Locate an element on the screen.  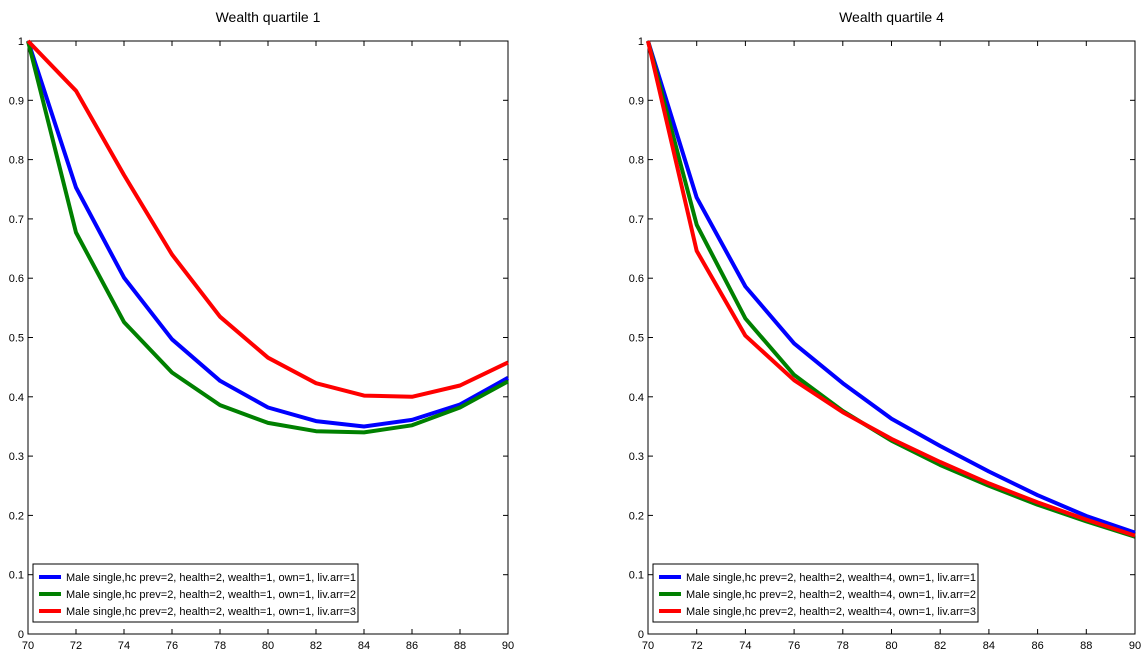
chart-title: Wealth quartile 1 is located at coordinates (268, 17).